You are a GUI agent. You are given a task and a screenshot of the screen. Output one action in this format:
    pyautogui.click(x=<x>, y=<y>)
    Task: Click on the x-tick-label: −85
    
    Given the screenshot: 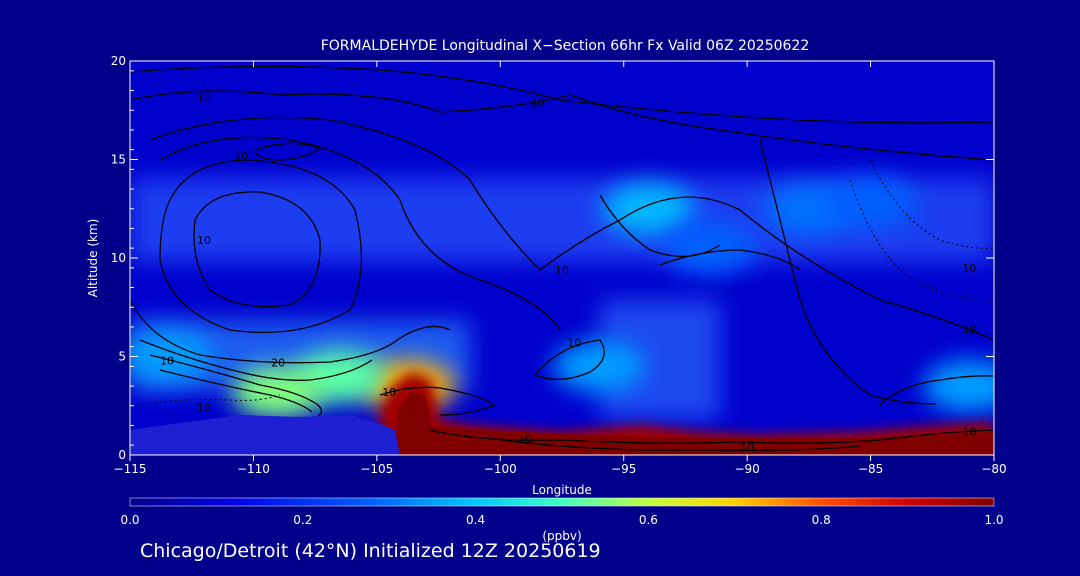 What is the action you would take?
    pyautogui.click(x=870, y=469)
    